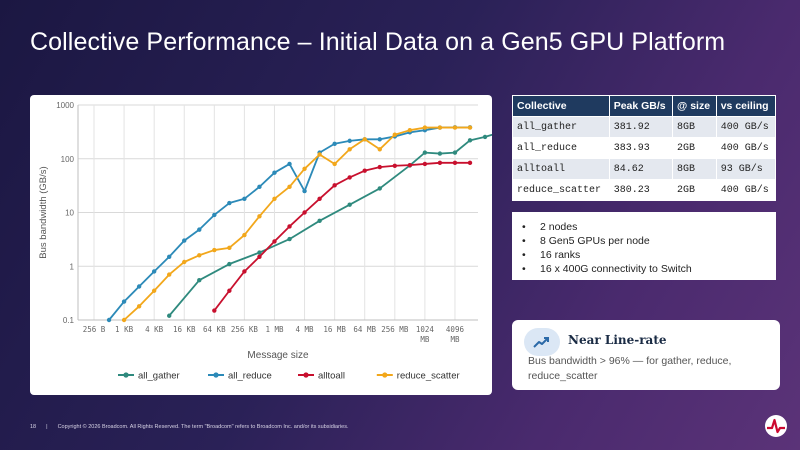 This screenshot has width=800, height=450. I want to click on table-cell: 2GB, so click(694, 148).